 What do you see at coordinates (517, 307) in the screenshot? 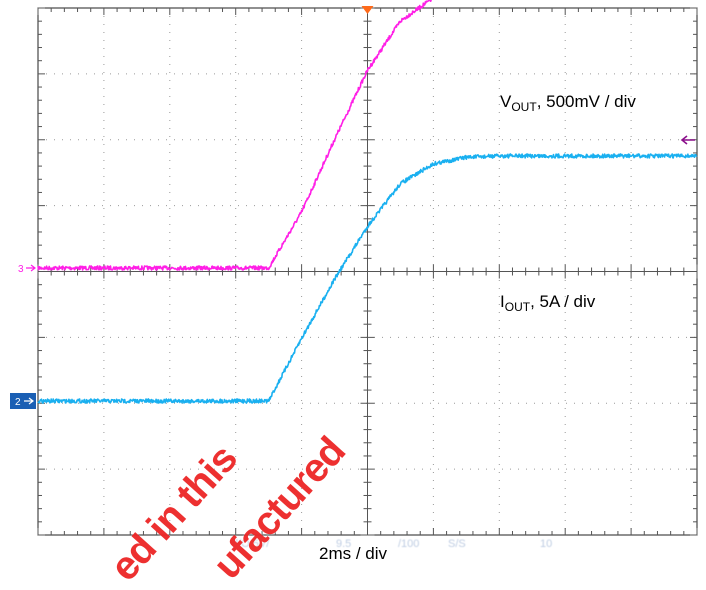
I see `iout-label-sub: OUT` at bounding box center [517, 307].